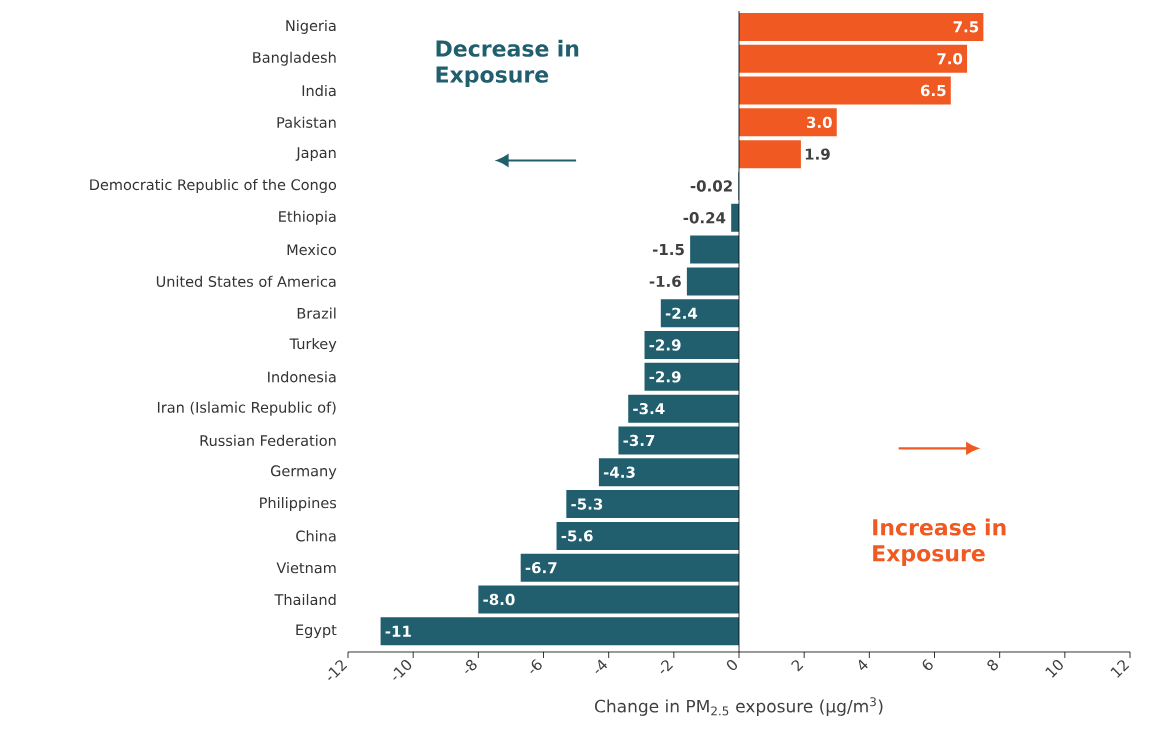 This screenshot has height=753, width=1154. Describe the element at coordinates (319, 90) in the screenshot. I see `y-tick-label: India` at that location.